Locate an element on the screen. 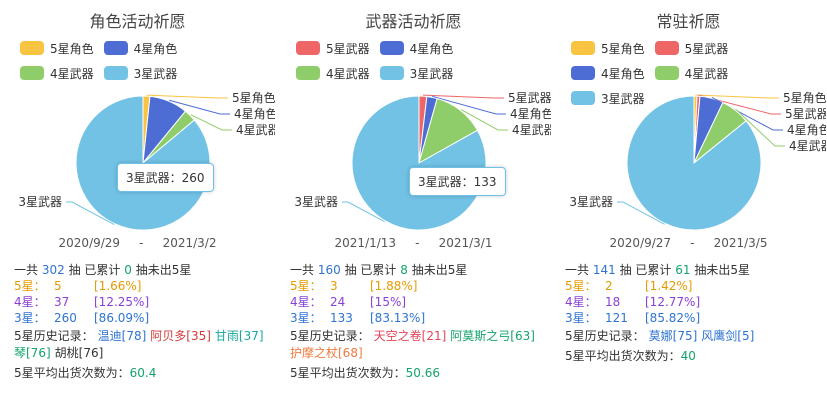  row-count: 2 is located at coordinates (609, 286).